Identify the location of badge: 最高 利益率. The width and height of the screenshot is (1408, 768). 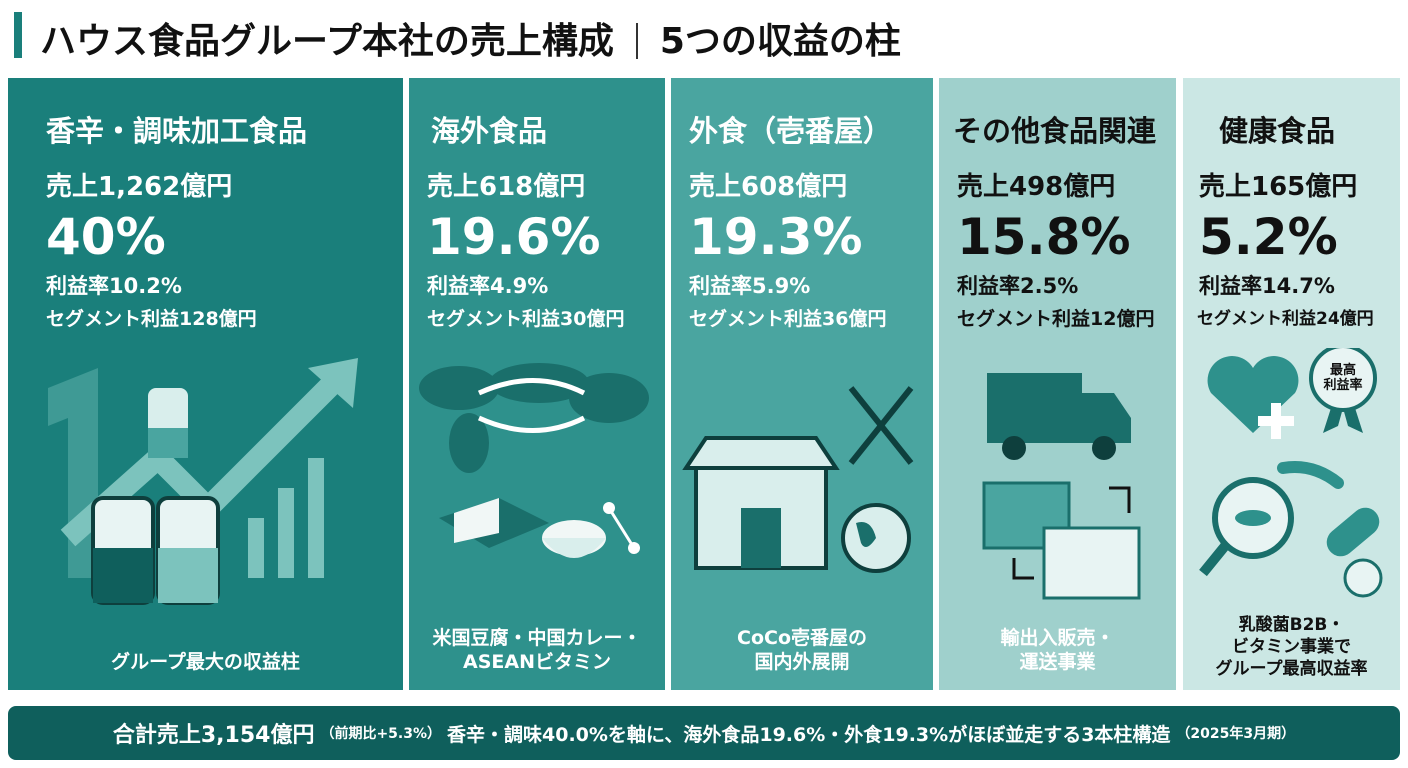
(1343, 378).